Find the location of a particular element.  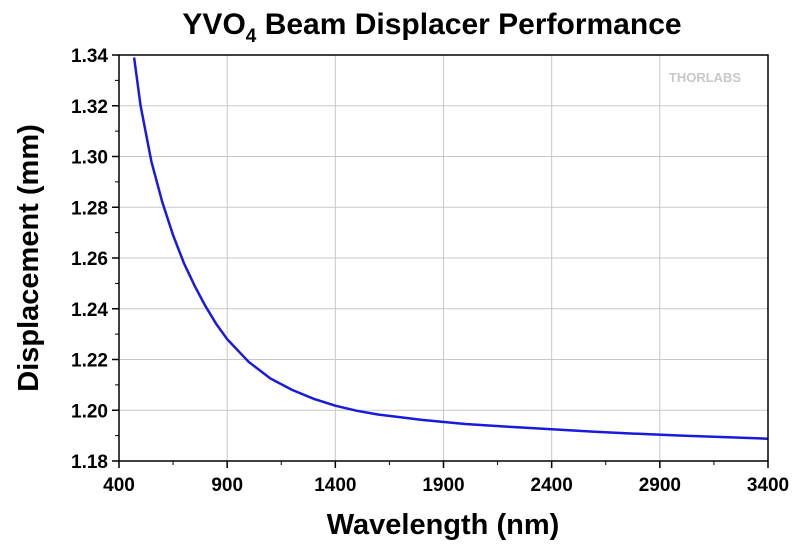

y-tick-label: 1.32 is located at coordinates (89, 107).